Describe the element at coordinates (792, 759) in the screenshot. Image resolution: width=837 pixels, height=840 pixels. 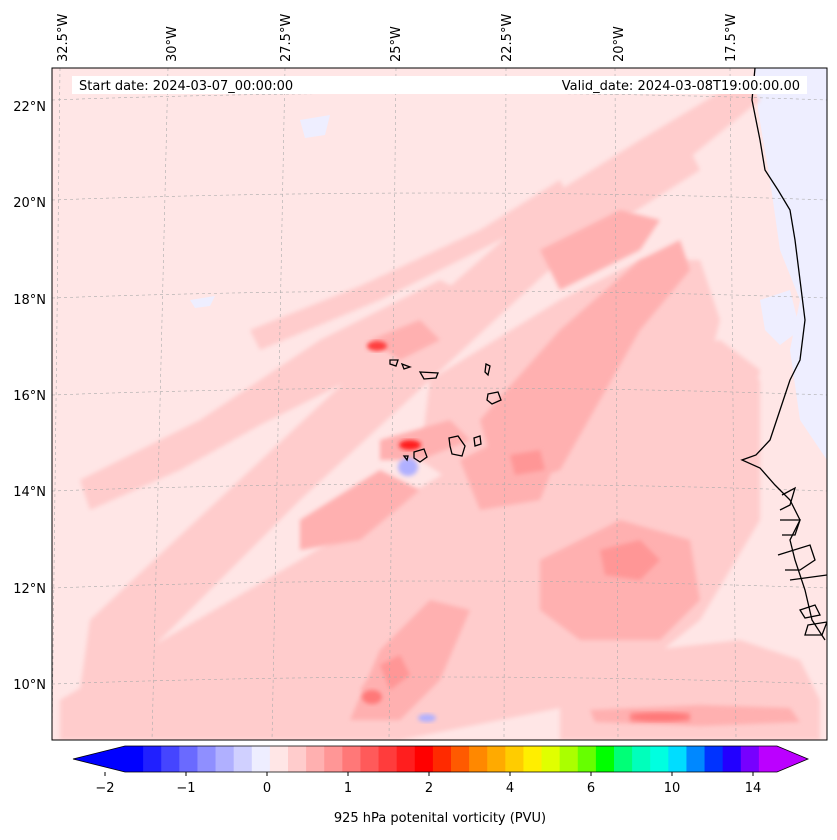
I see `colorbar-extend-max` at that location.